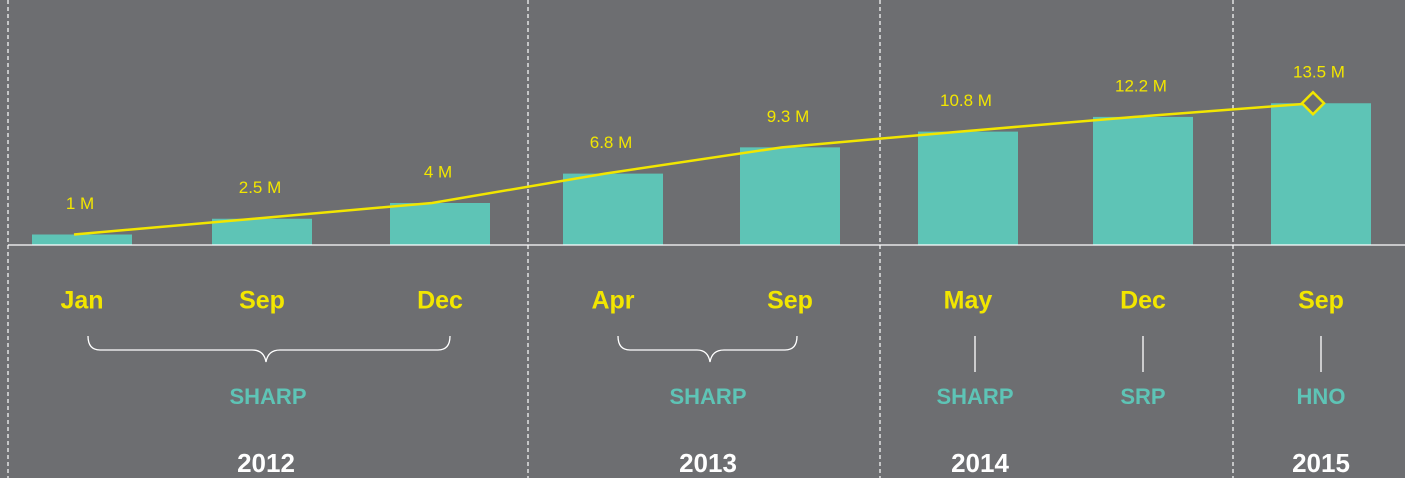  What do you see at coordinates (438, 171) in the screenshot?
I see `value-label: 4 M` at bounding box center [438, 171].